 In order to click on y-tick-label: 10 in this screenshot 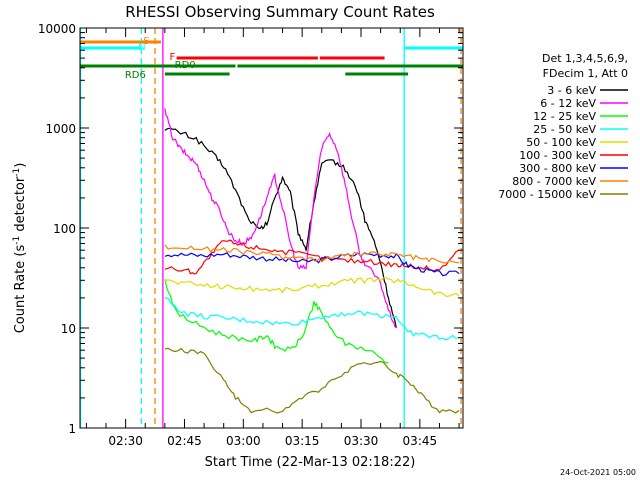, I will do `click(68, 329)`.